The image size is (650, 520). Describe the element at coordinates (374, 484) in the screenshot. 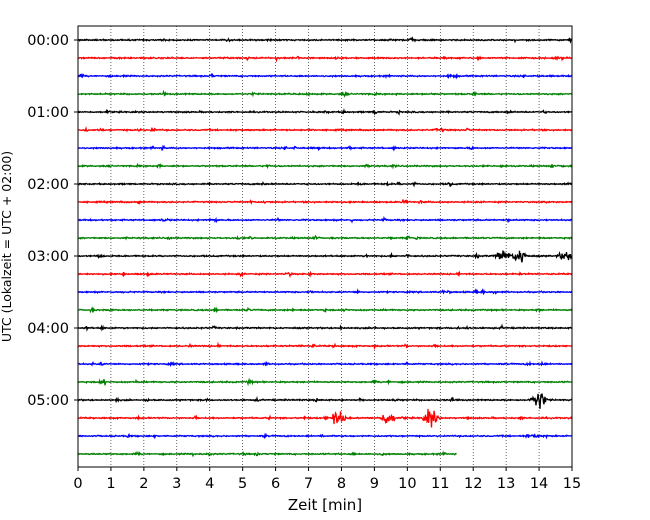

I see `x-tick-label: 9` at that location.